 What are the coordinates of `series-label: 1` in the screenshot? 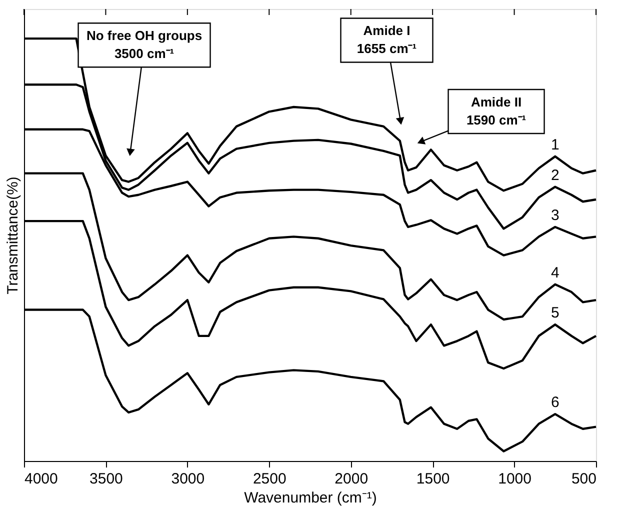 It's located at (555, 145).